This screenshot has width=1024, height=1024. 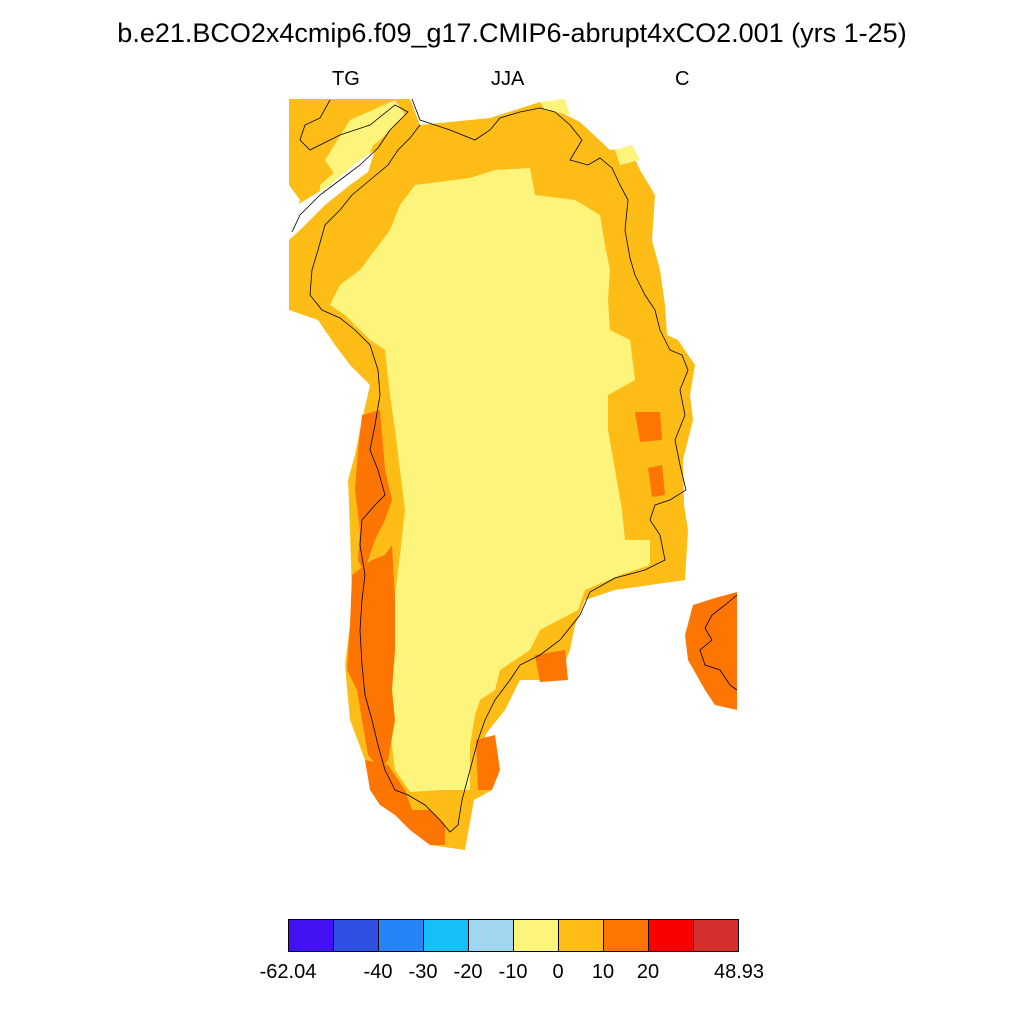 I want to click on iceland-region, so click(x=711, y=651).